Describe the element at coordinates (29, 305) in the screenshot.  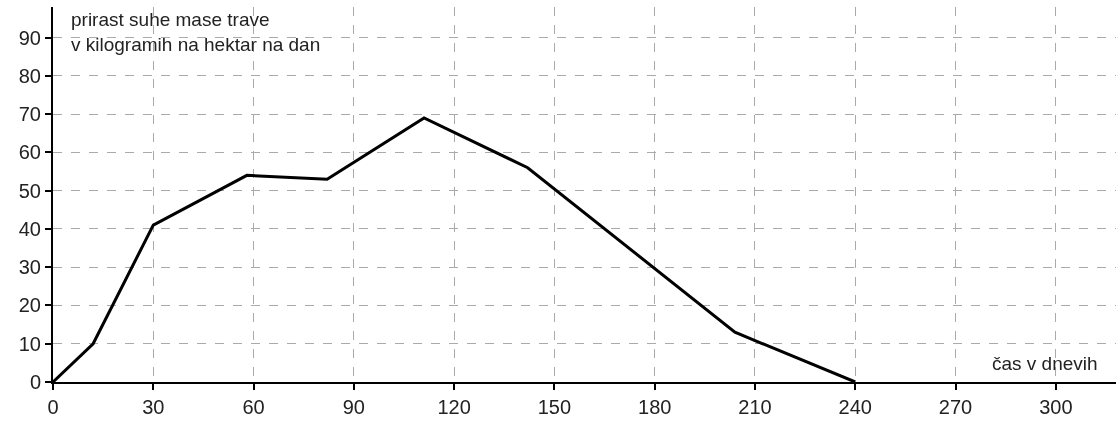
I see `y-tick-label: 20` at that location.